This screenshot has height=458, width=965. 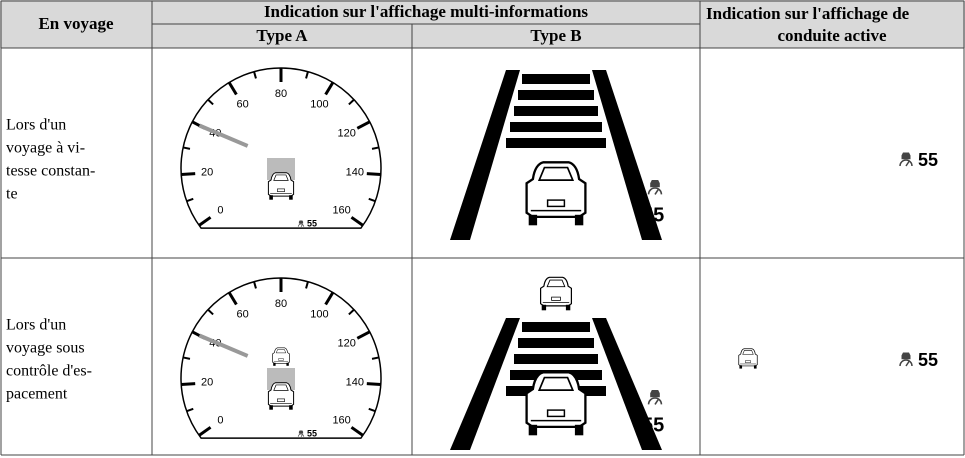 What do you see at coordinates (555, 35) in the screenshot?
I see `header-type-b: Type B` at bounding box center [555, 35].